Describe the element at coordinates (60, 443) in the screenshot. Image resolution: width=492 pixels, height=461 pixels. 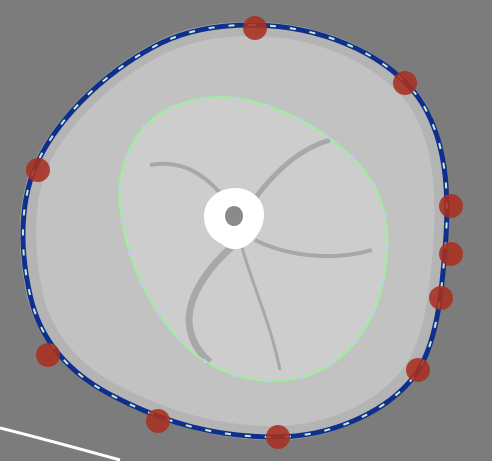
I see `scanner-table-edge` at that location.